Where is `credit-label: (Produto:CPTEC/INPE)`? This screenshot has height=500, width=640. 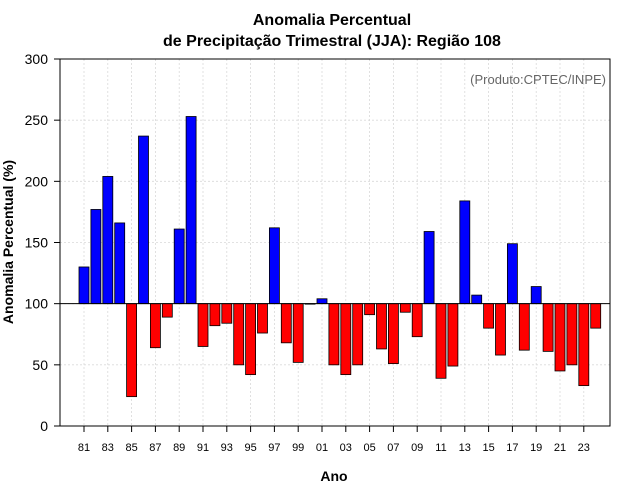 credit-label: (Produto:CPTEC/INPE) is located at coordinates (538, 79).